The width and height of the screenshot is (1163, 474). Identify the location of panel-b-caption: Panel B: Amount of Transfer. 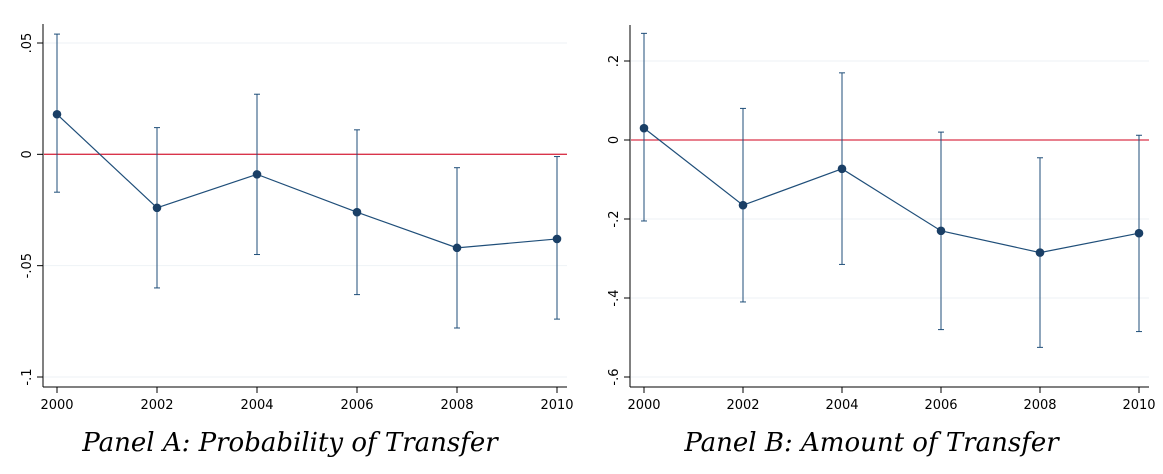
(871, 443).